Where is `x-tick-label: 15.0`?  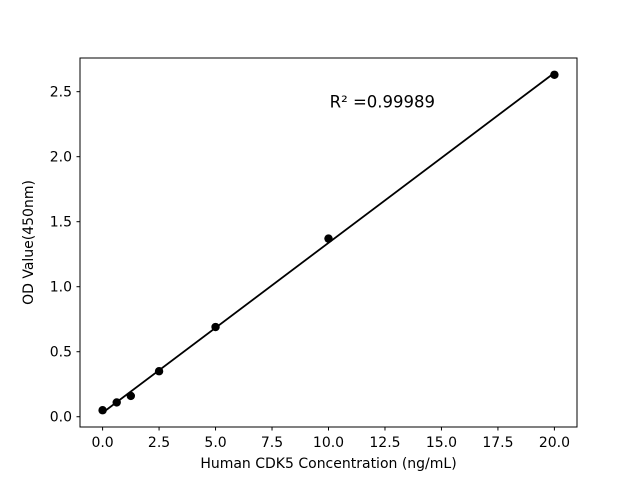
x-tick-label: 15.0 is located at coordinates (441, 443).